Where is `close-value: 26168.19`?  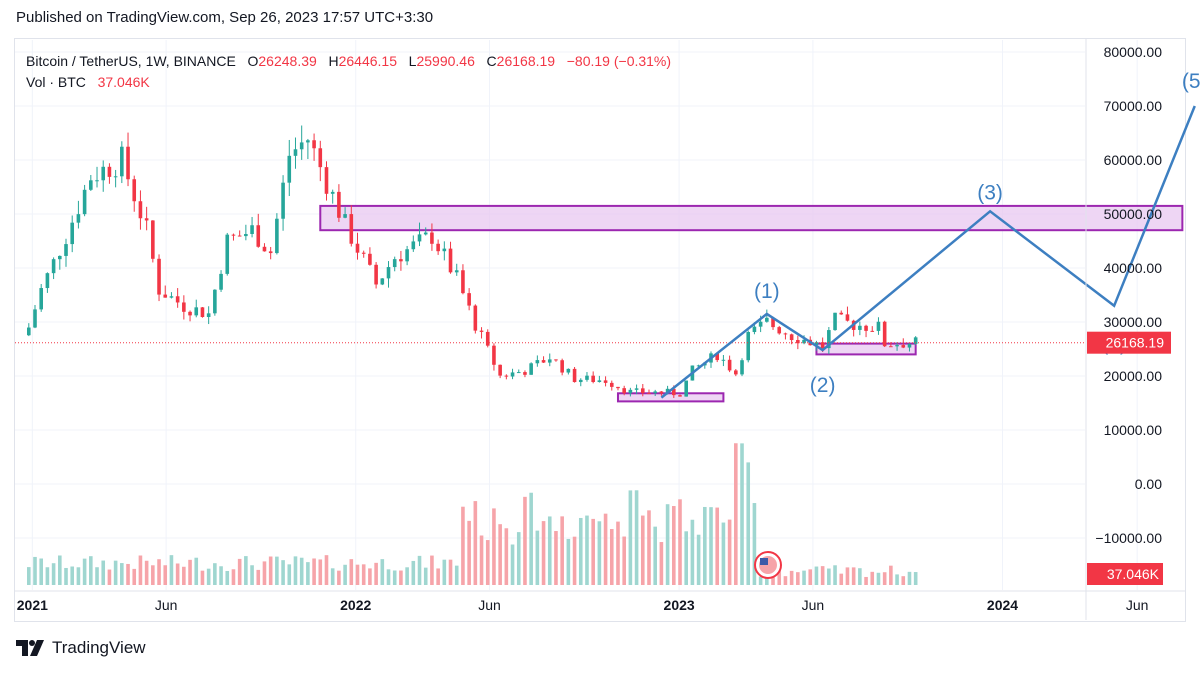
close-value: 26168.19 is located at coordinates (526, 61).